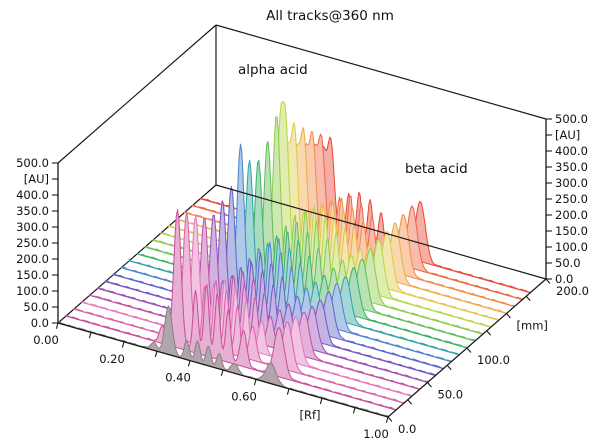  Describe the element at coordinates (532, 326) in the screenshot. I see `mm-tick-label: [mm]` at that location.